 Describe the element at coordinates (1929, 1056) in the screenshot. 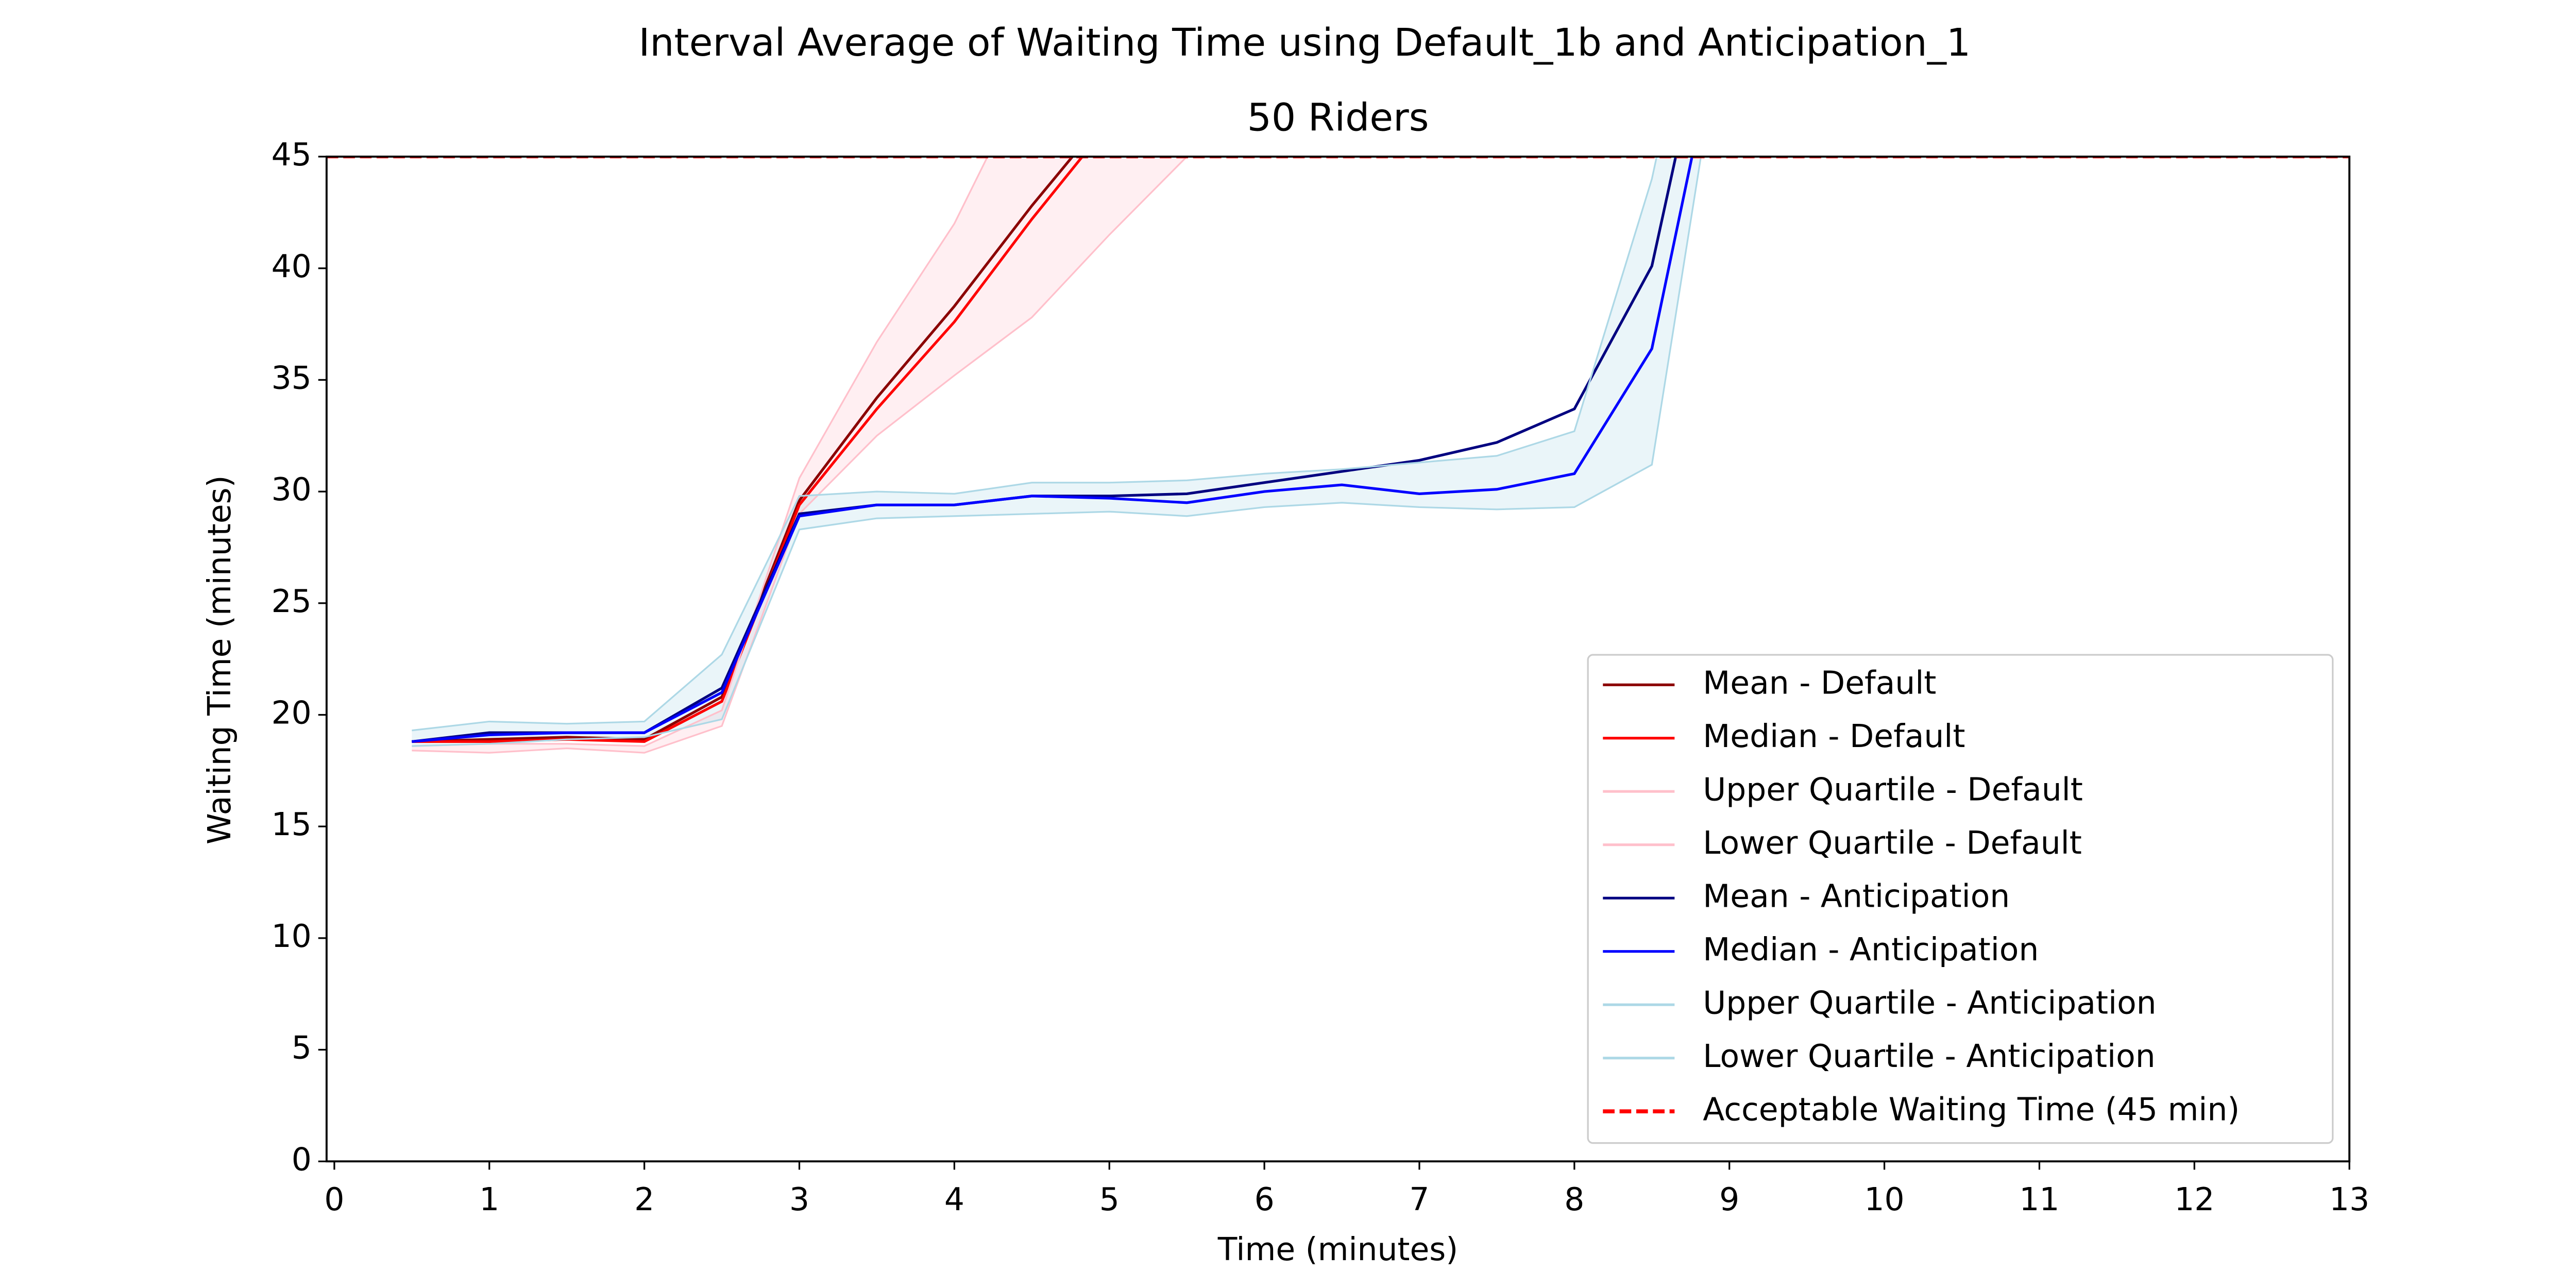

I see `legend-label: Lower Quartile - Anticipation` at that location.